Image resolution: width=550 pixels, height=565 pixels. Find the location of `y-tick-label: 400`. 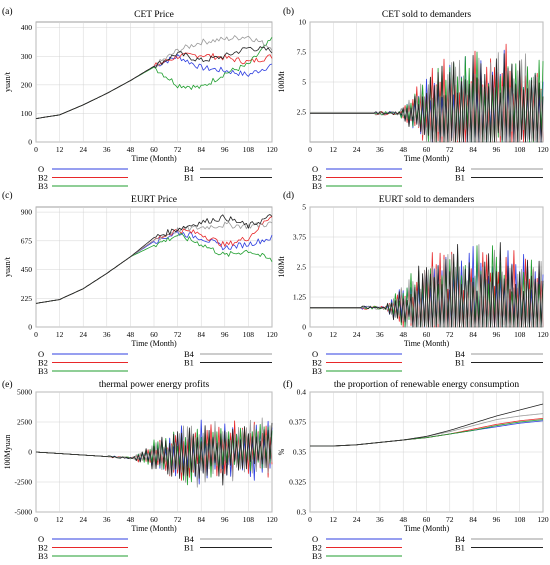

y-tick-label: 400 is located at coordinates (27, 27).